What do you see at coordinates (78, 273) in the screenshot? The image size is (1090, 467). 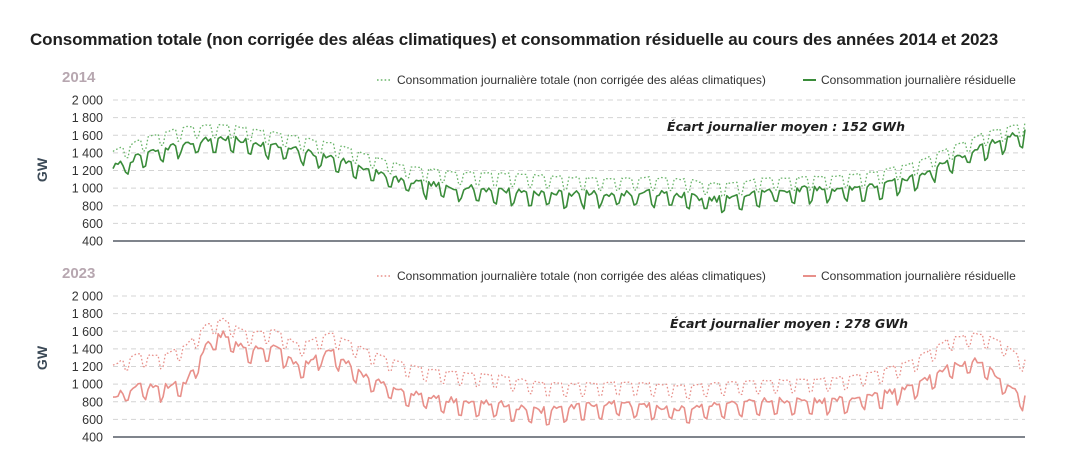 I see `panel-2023-year-label: 2023` at bounding box center [78, 273].